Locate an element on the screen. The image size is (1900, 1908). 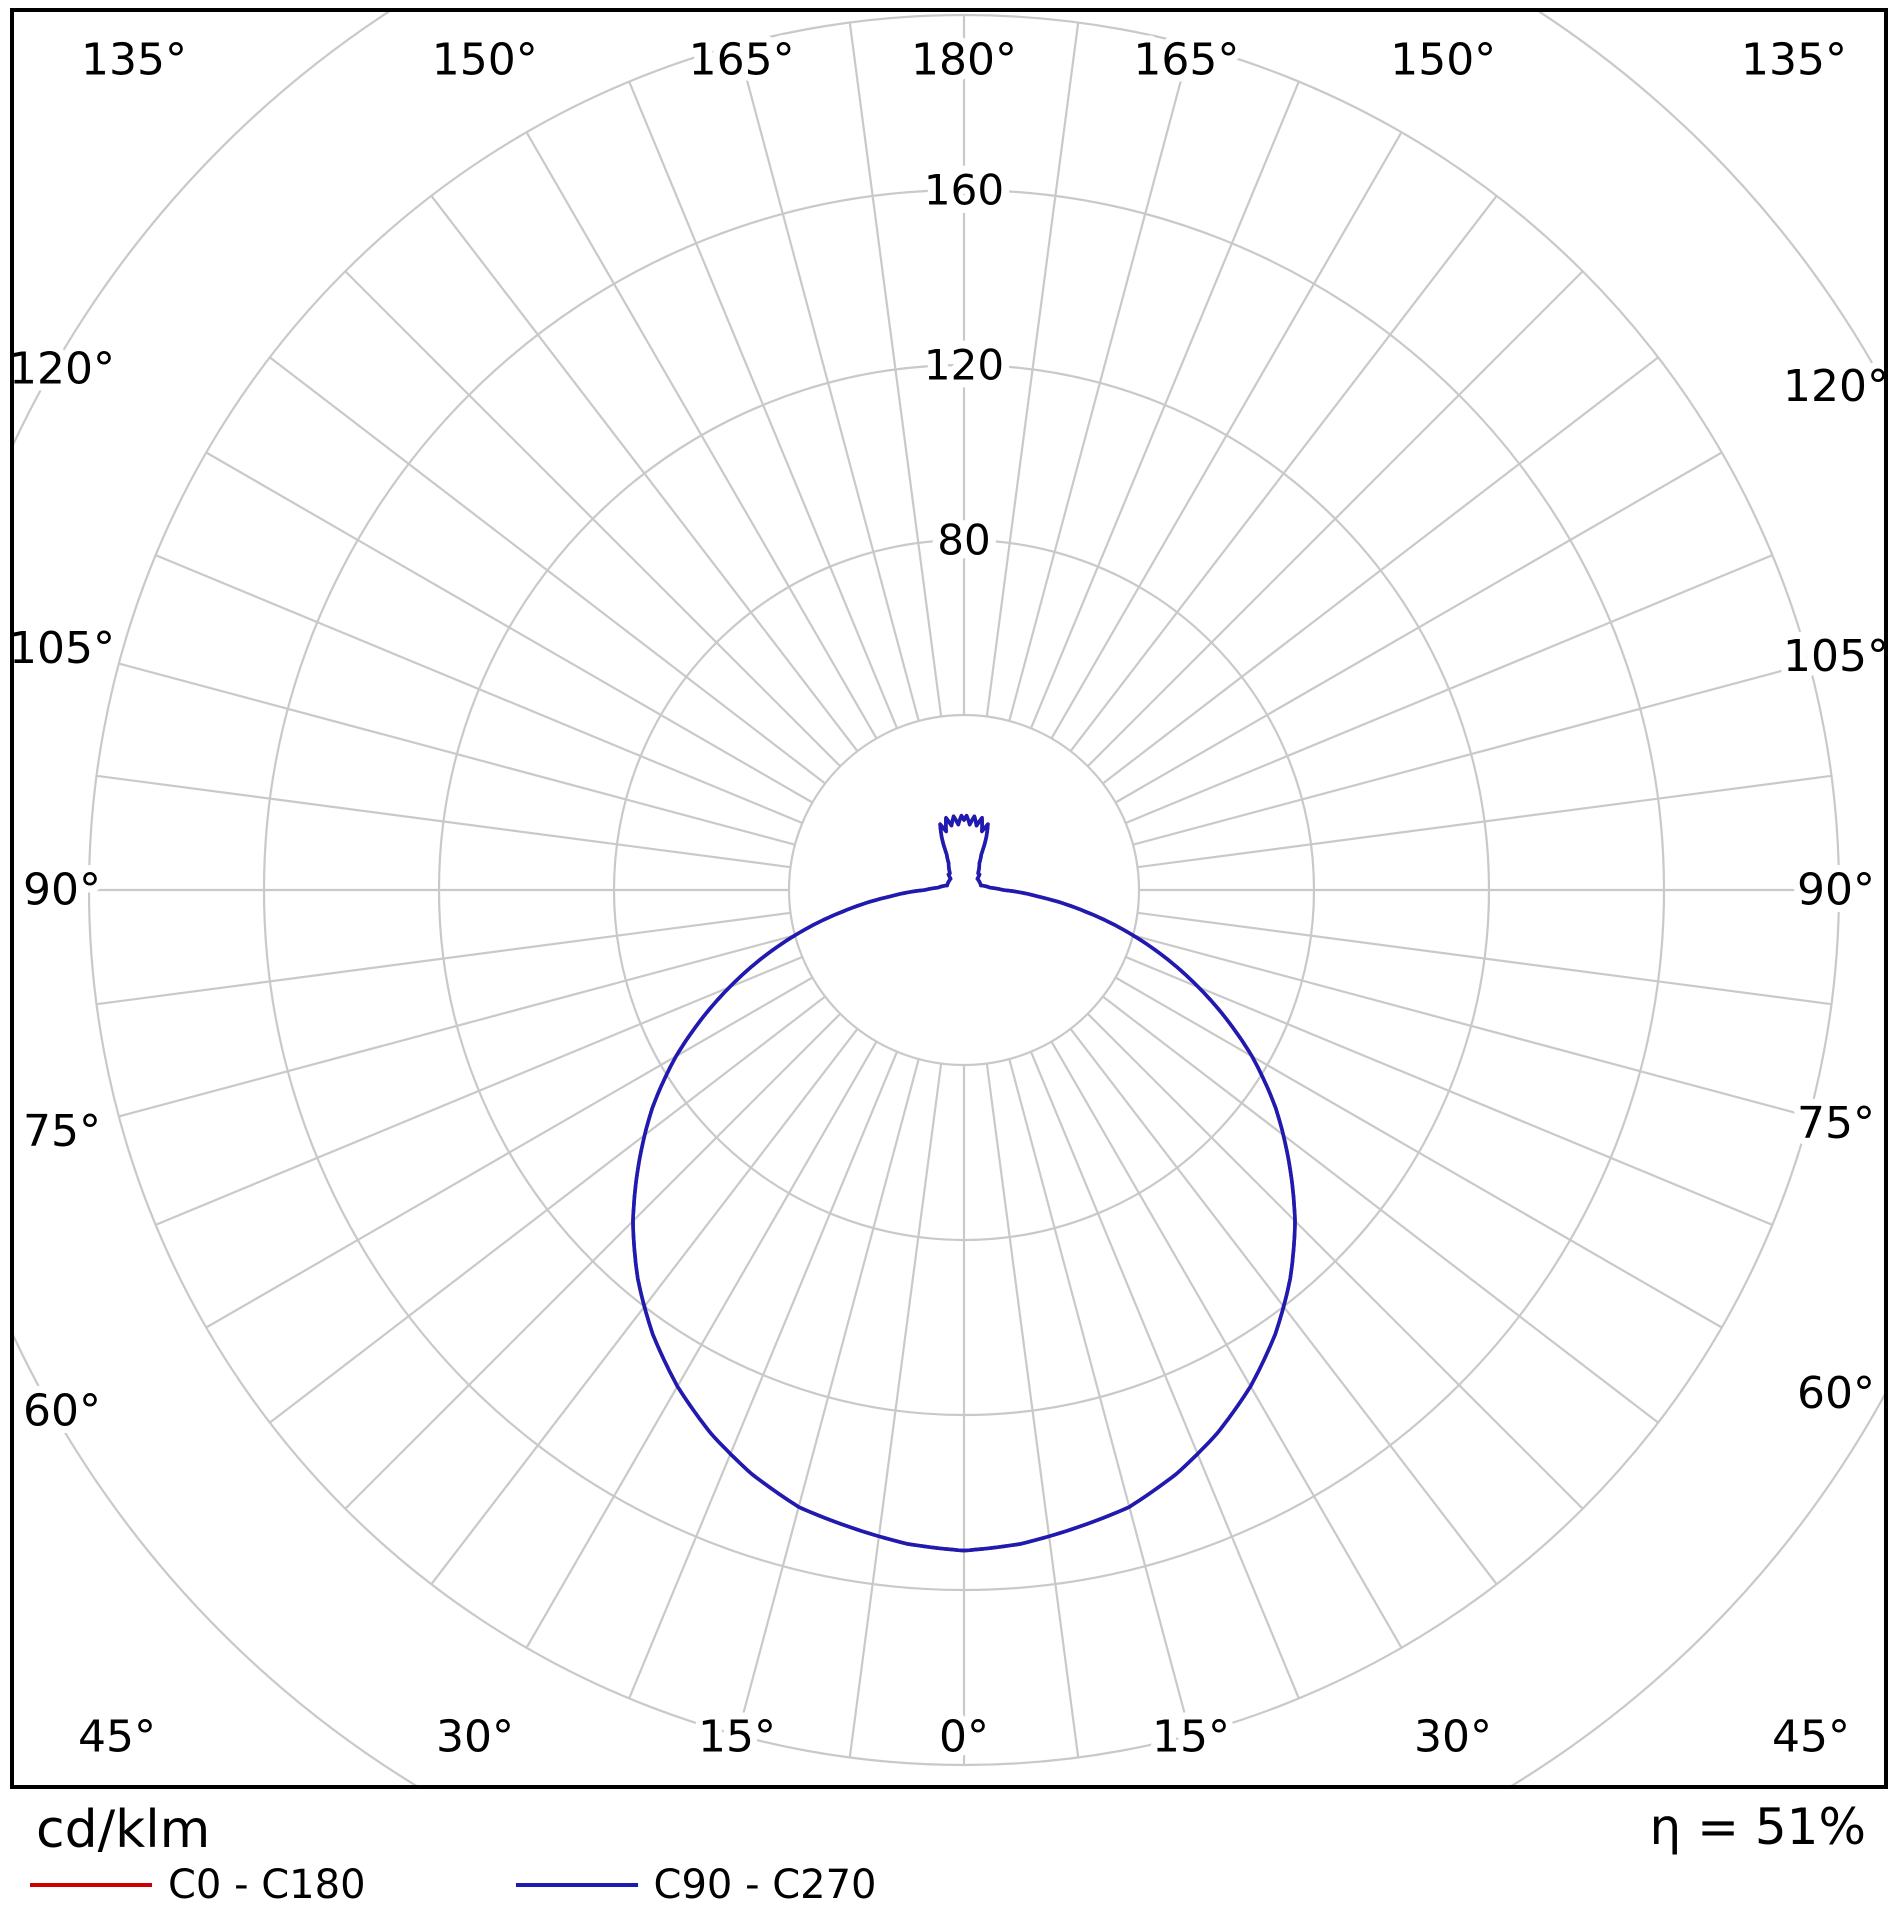
legend-item-c0-c180: C0 - C180 is located at coordinates (198, 1885).